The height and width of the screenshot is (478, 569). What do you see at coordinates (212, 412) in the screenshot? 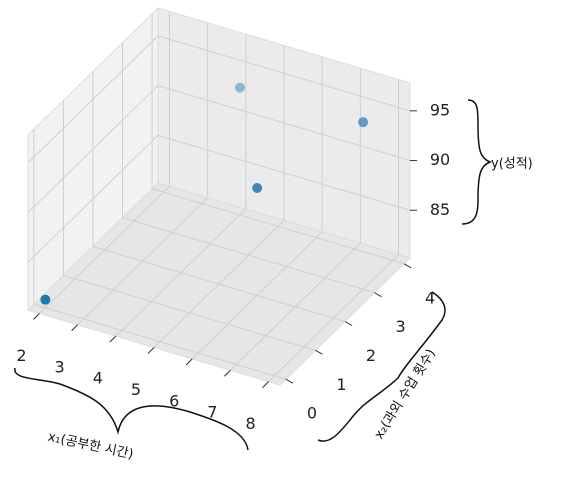
I see `x-tick-label: 7` at bounding box center [212, 412].